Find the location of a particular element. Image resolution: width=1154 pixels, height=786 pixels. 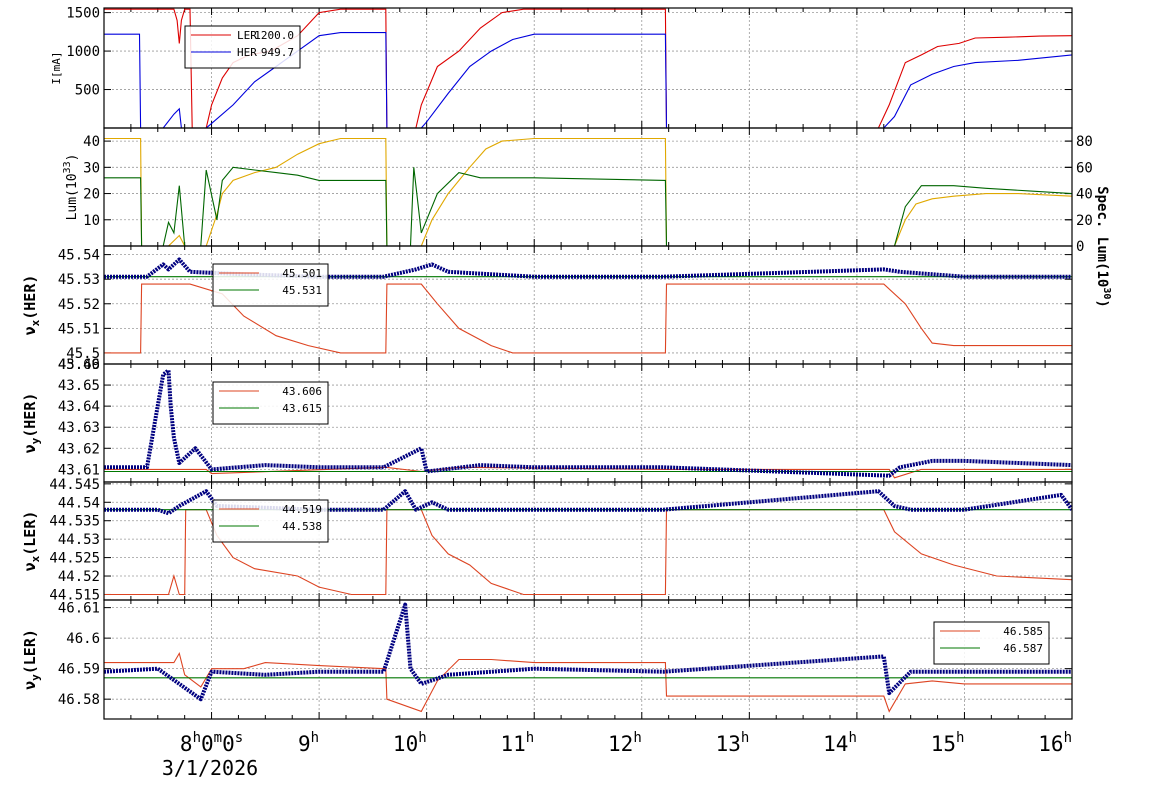

series-lum is located at coordinates (588, 191).